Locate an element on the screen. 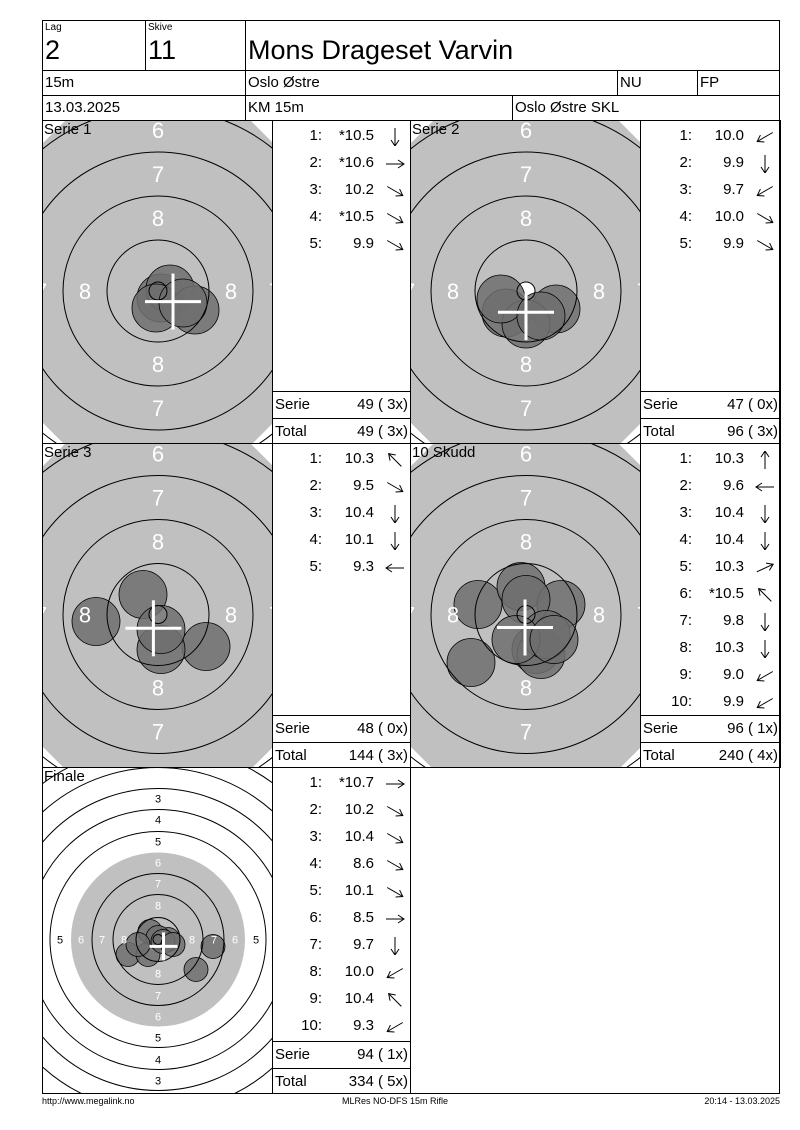 Image resolution: width=800 pixels, height=1130 pixels. club-cell: Oslo Østre is located at coordinates (431, 83).